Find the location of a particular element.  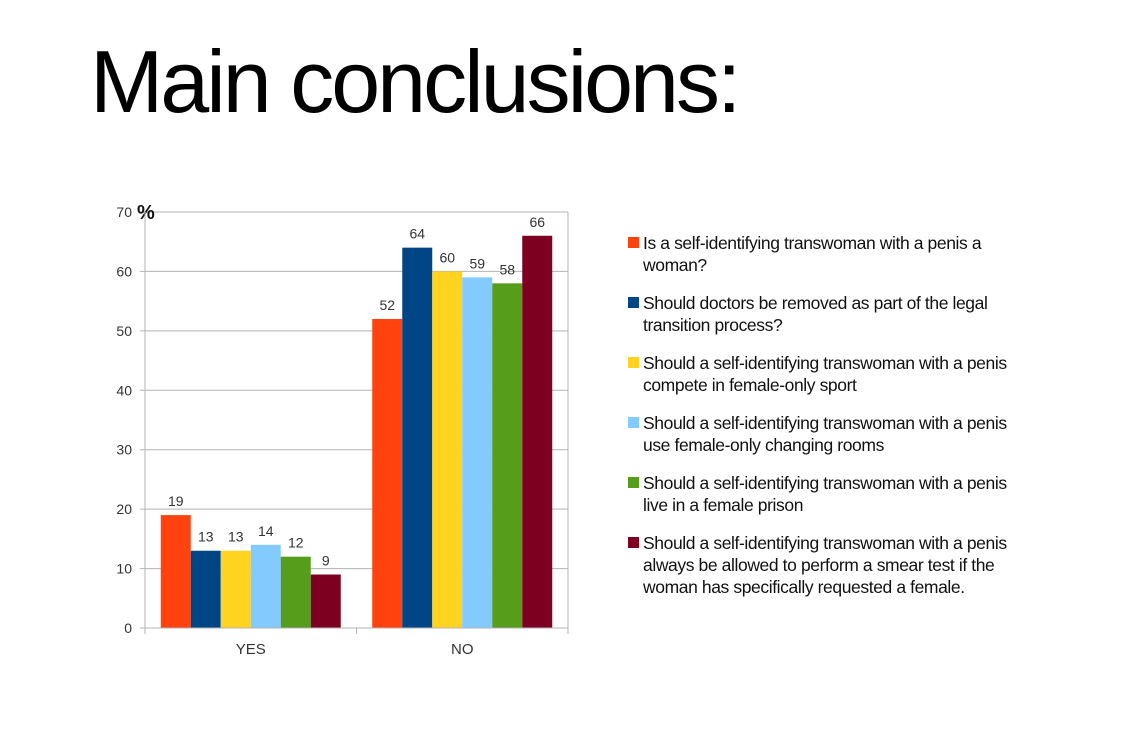

x-tick-label: NO is located at coordinates (462, 649).